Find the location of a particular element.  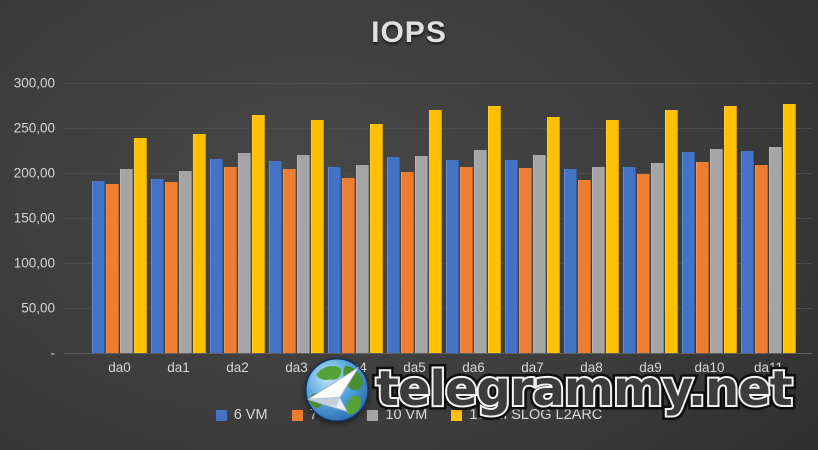

grid-line is located at coordinates (438, 83).